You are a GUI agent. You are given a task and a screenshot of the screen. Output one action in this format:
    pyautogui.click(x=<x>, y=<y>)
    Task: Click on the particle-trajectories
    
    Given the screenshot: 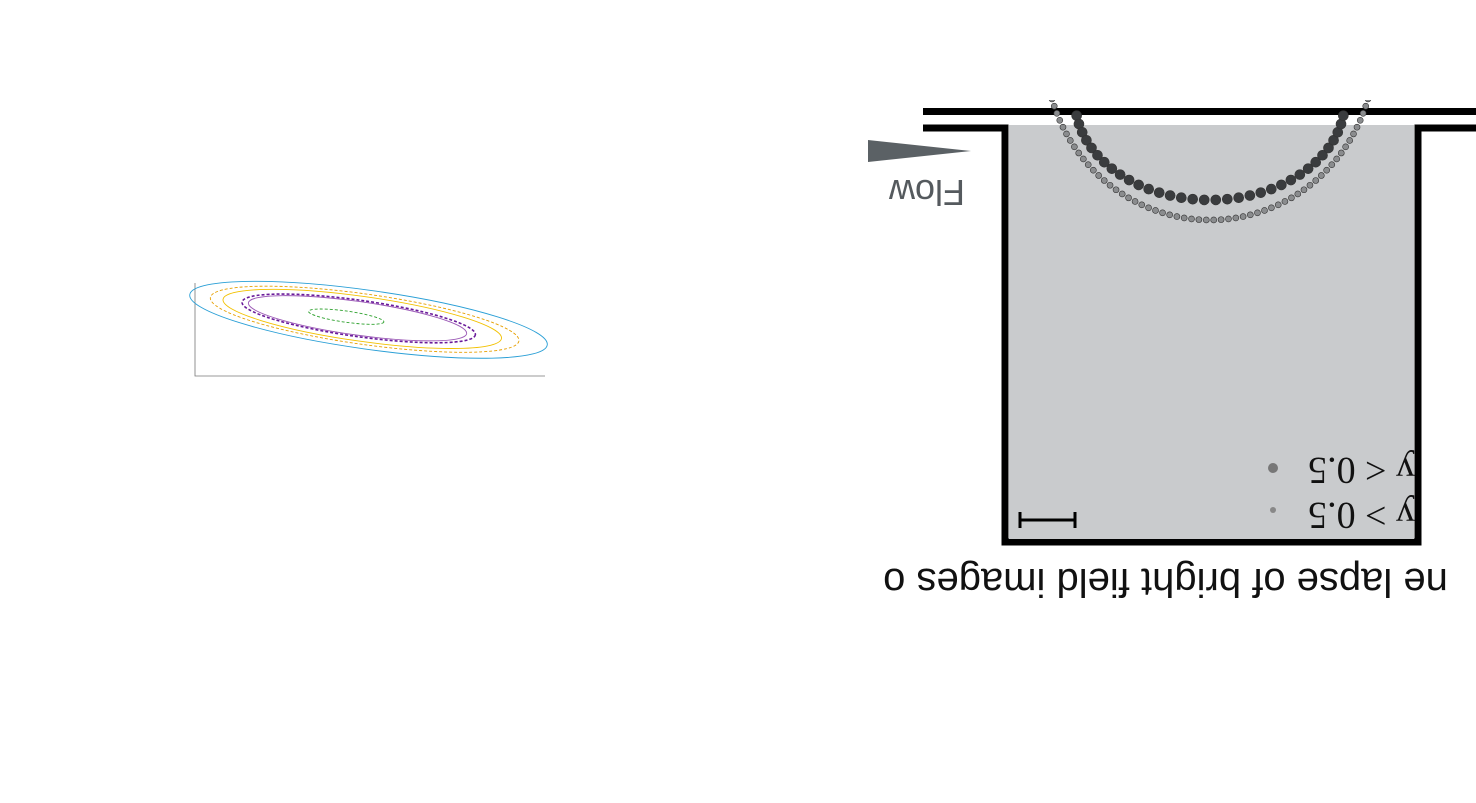 What is the action you would take?
    pyautogui.click(x=1210, y=162)
    